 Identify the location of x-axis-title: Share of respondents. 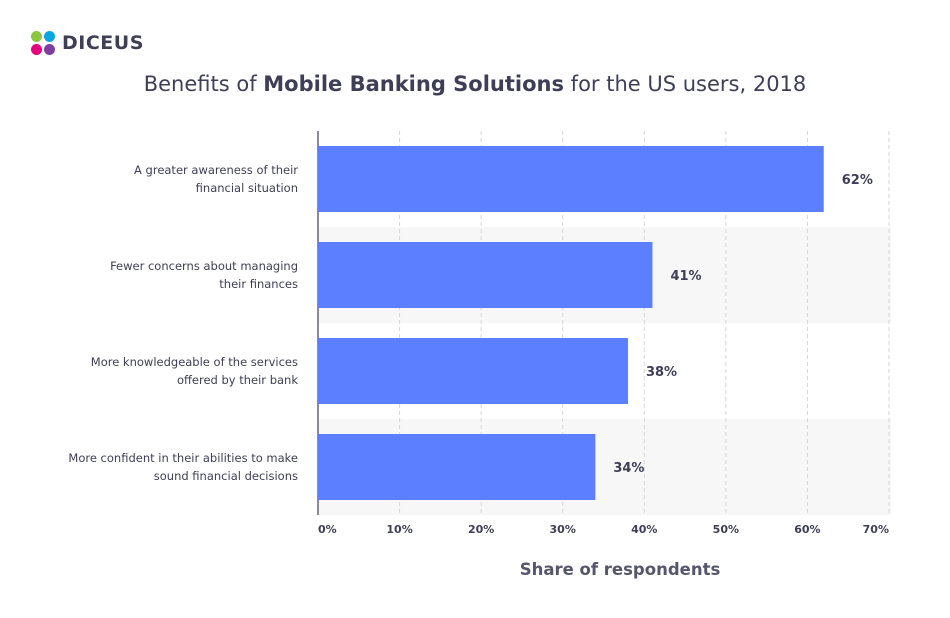
(620, 569).